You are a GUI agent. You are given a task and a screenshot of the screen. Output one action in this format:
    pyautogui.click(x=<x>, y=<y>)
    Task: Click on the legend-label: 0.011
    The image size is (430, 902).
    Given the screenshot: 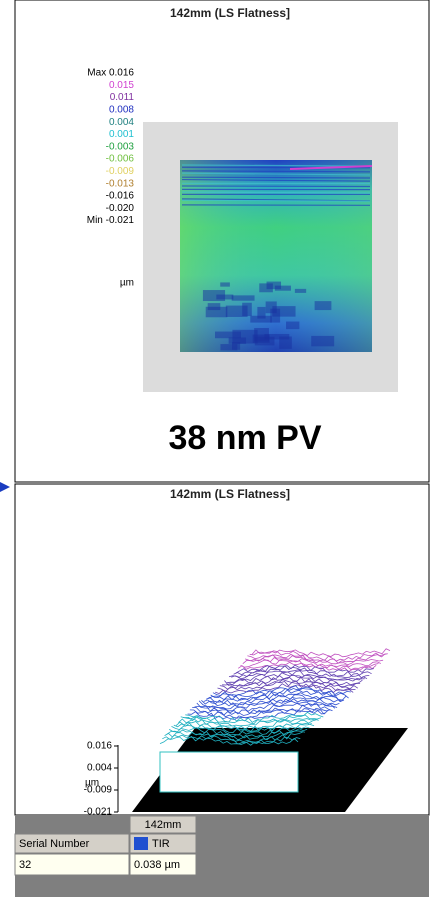 What is the action you would take?
    pyautogui.click(x=122, y=97)
    